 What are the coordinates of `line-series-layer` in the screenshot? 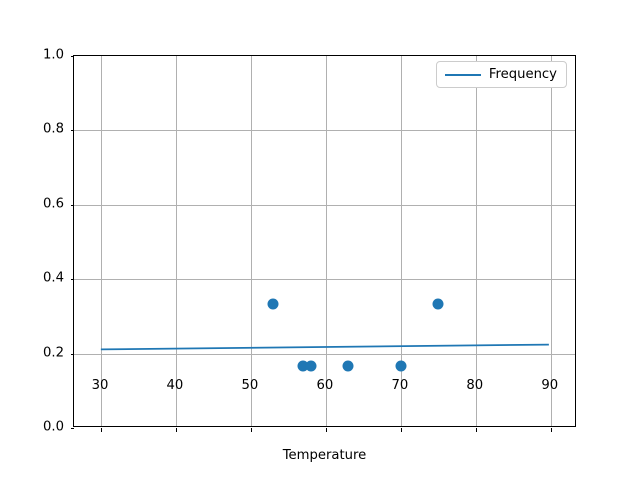 It's located at (324, 347).